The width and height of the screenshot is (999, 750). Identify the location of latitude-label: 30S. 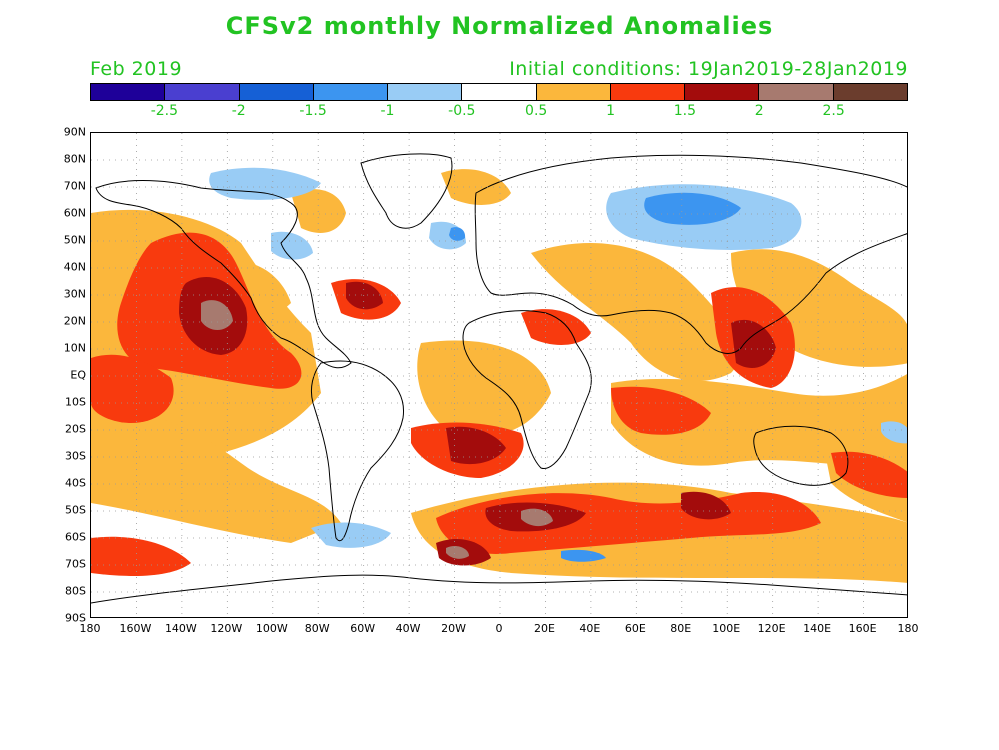
(75, 456).